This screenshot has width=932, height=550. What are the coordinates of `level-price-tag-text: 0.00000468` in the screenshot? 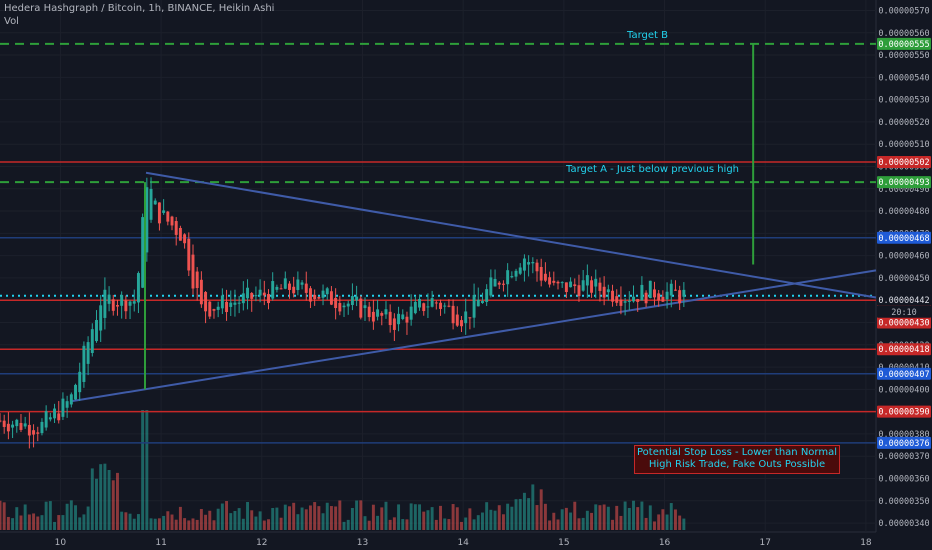 It's located at (903, 239).